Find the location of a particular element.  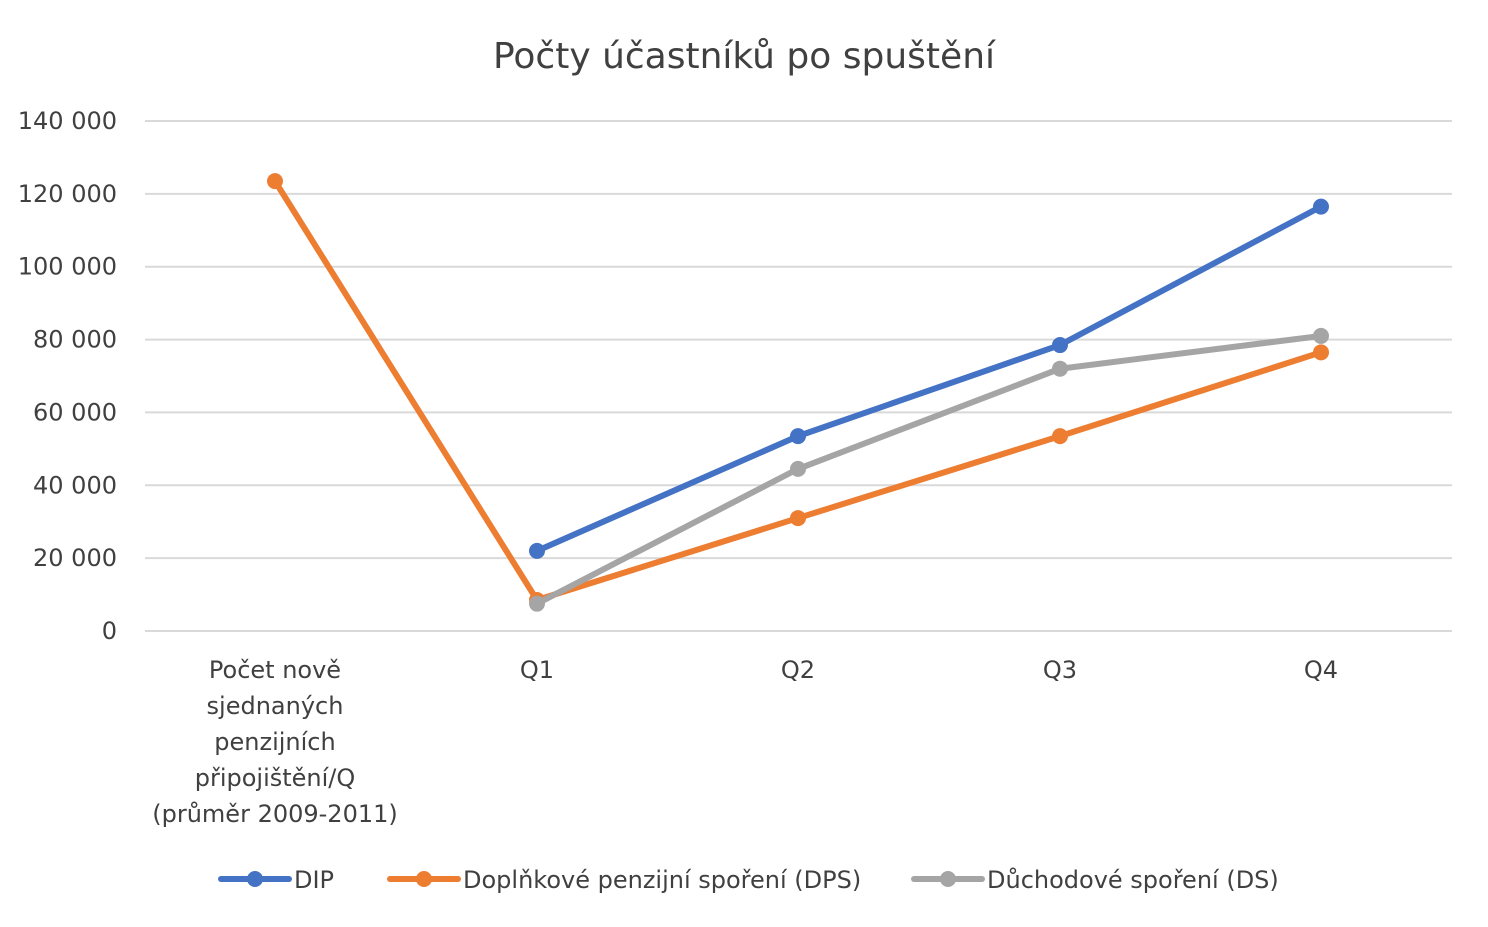

y-tick-label: 60 000 is located at coordinates (75, 412).